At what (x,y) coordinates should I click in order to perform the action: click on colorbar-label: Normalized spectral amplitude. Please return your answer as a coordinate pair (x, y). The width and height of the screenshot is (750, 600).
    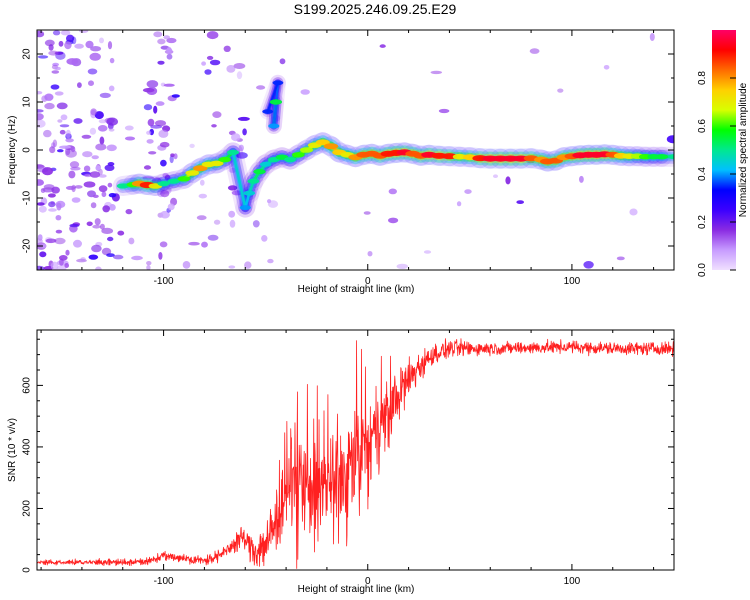
    Looking at the image, I should click on (743, 149).